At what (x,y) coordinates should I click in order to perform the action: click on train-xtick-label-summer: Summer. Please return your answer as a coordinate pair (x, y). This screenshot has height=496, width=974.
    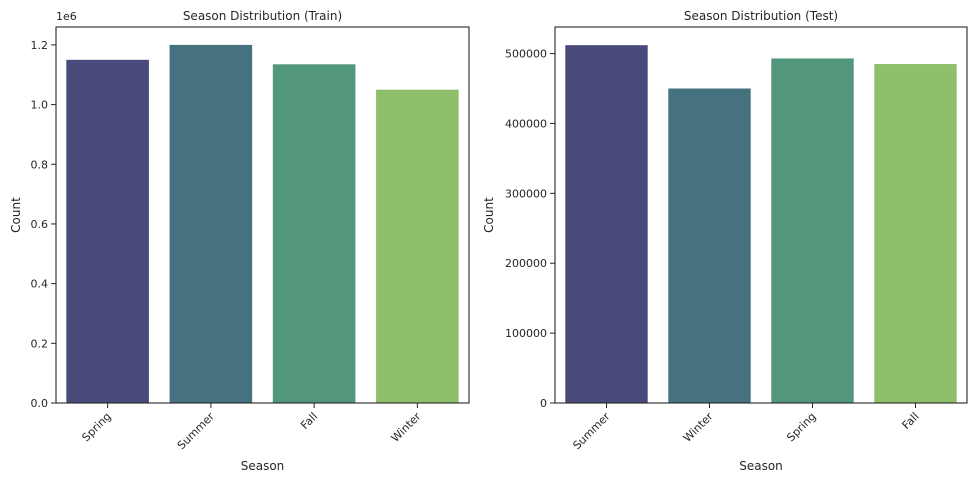
    Looking at the image, I should click on (196, 431).